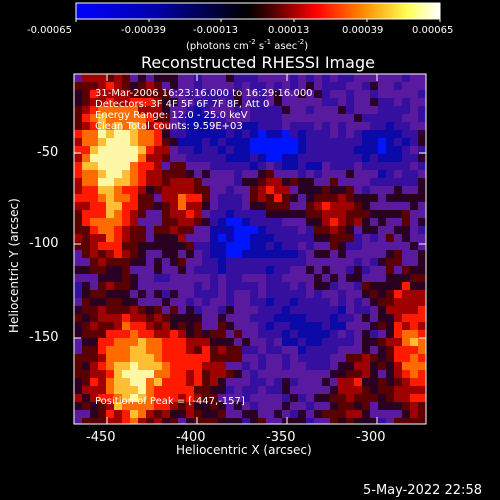 This screenshot has height=500, width=500. I want to click on plot-title: Reconstructed RHESSI Image, so click(258, 62).